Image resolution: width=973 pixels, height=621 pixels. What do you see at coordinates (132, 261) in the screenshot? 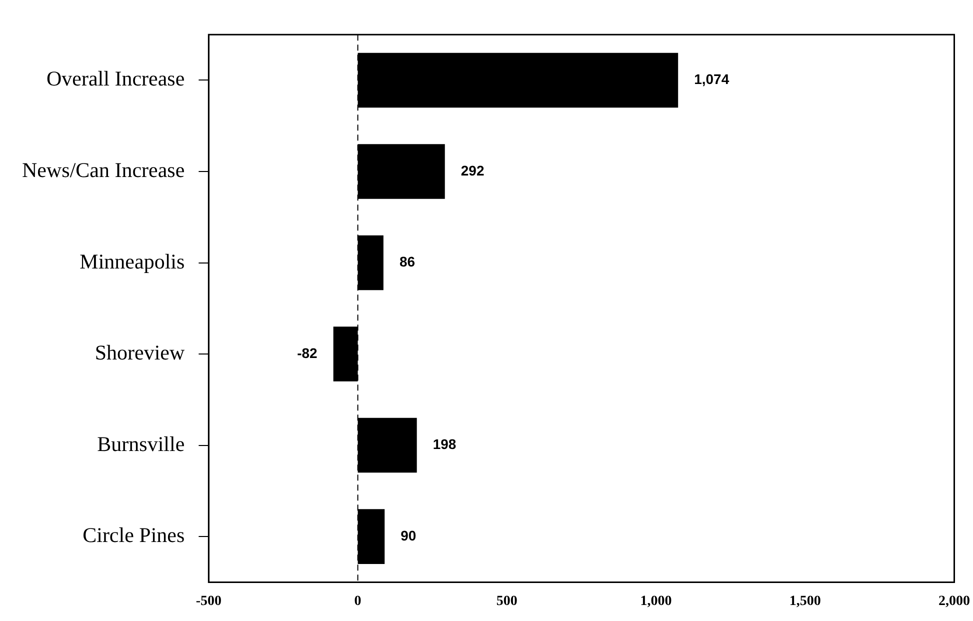
I see `y-tick-label: Minneapolis` at bounding box center [132, 261].